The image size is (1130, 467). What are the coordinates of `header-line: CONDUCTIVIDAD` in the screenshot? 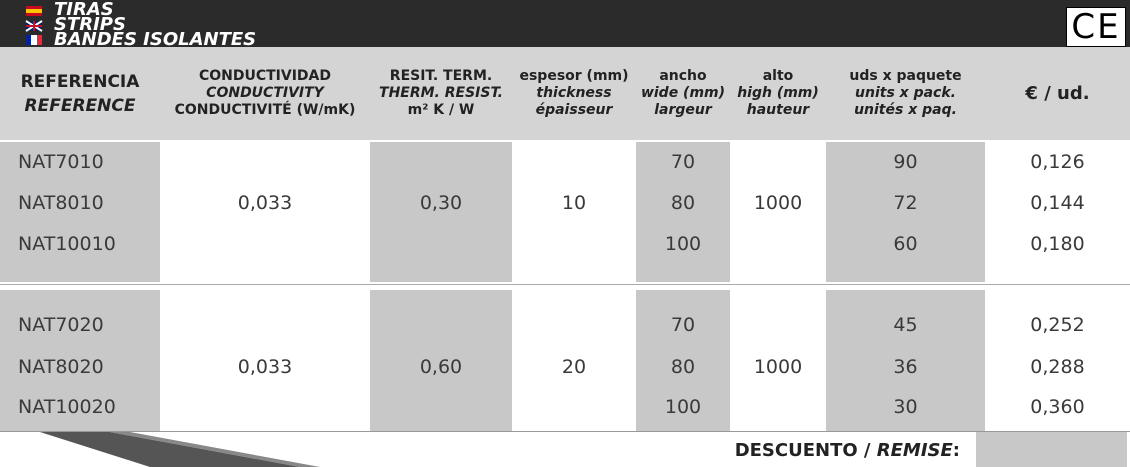 It's located at (265, 76).